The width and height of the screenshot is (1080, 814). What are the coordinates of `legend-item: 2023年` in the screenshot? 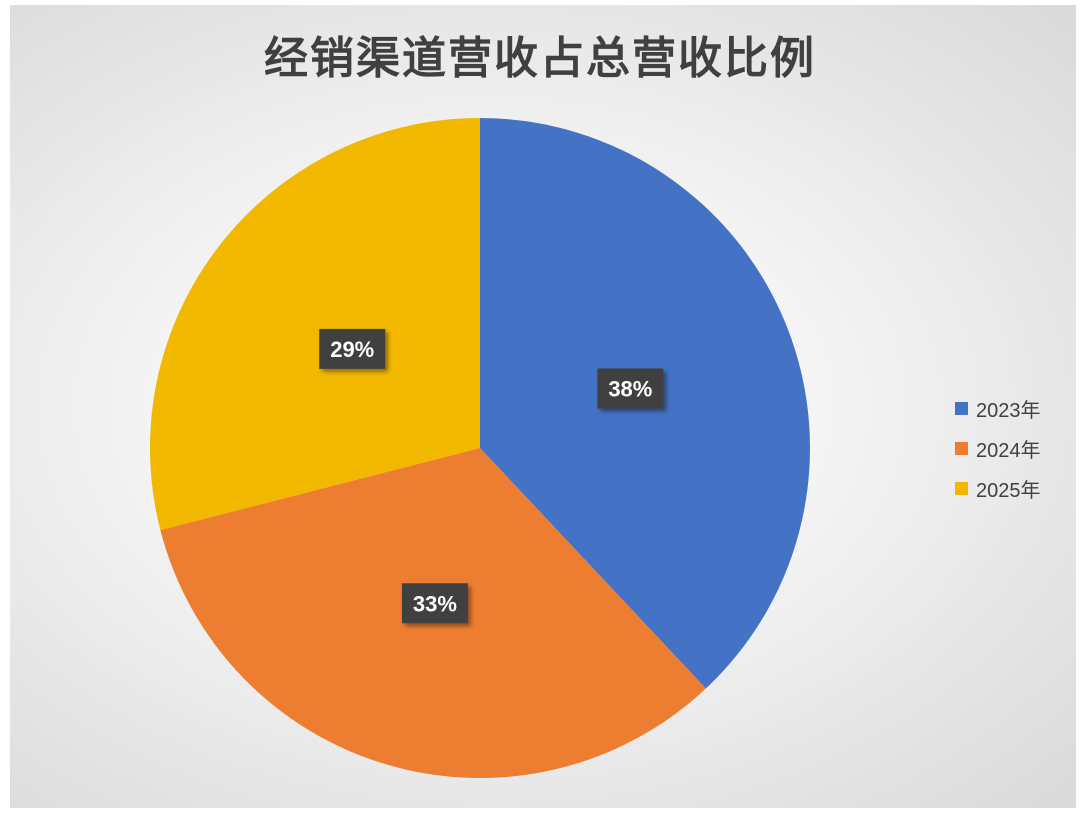 It's located at (998, 408).